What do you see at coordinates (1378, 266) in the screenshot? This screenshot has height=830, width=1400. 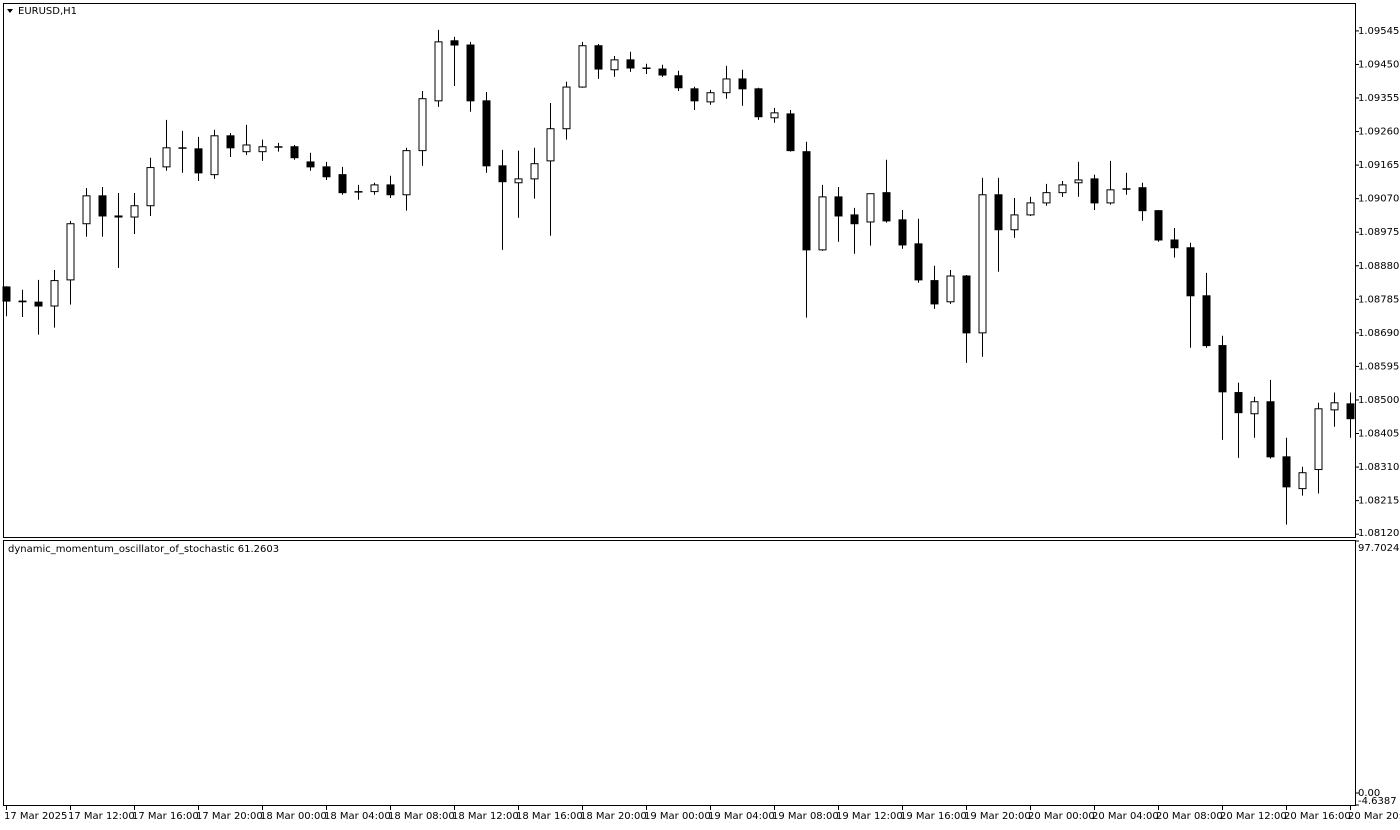 I see `y-tick-label: 1.08880` at bounding box center [1378, 266].